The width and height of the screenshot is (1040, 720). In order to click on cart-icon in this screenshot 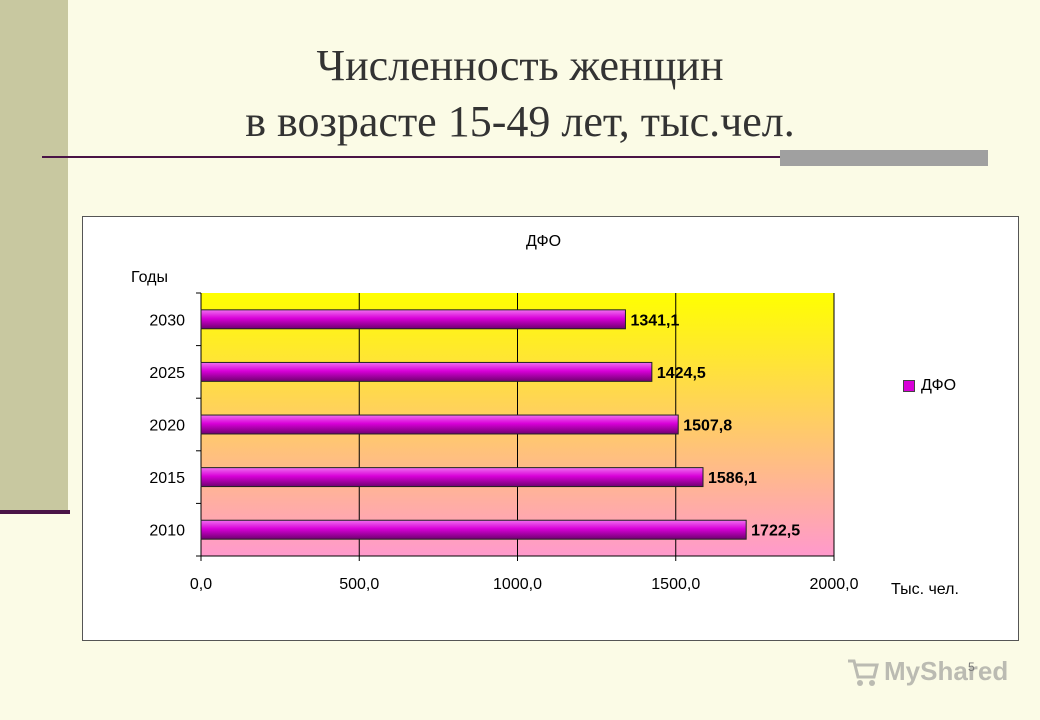, I will do `click(863, 672)`.